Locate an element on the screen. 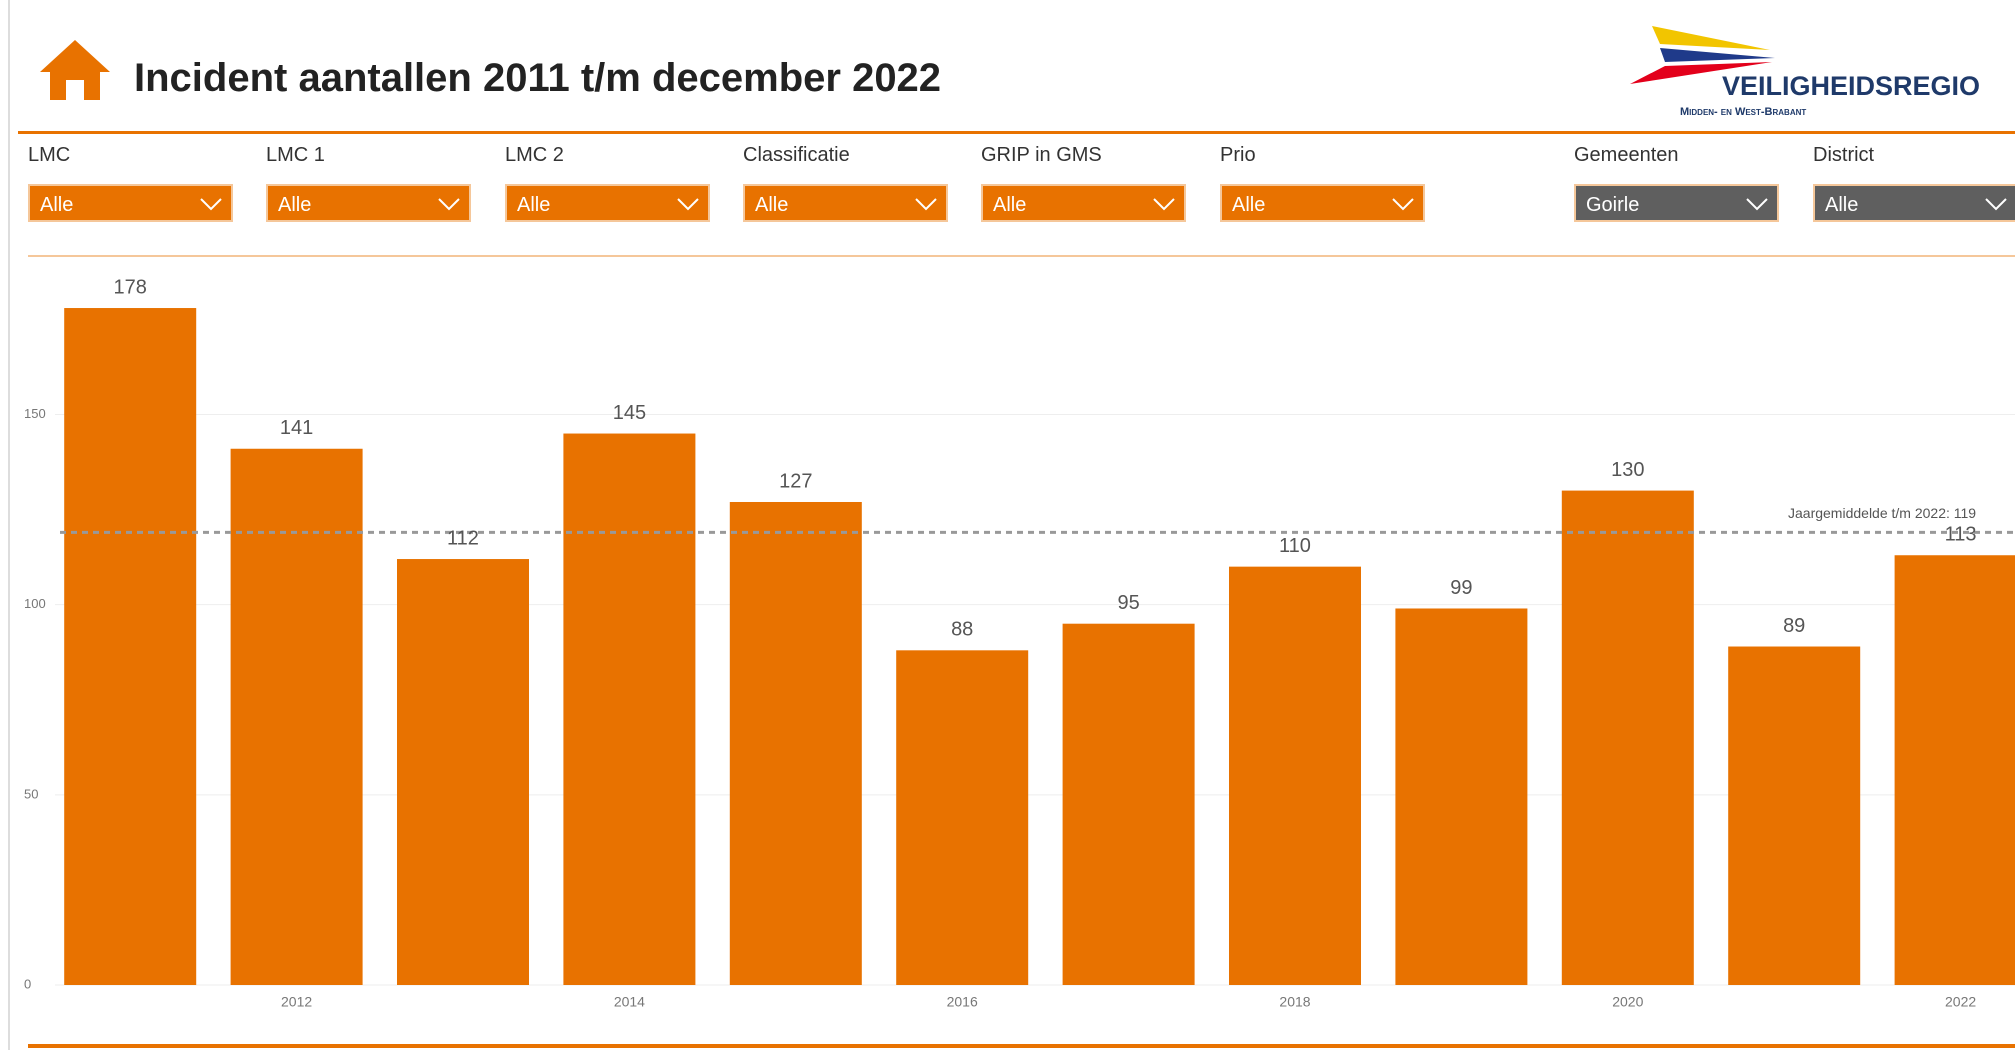 The width and height of the screenshot is (2015, 1050). x-tick-label: 2020 is located at coordinates (1627, 1002).